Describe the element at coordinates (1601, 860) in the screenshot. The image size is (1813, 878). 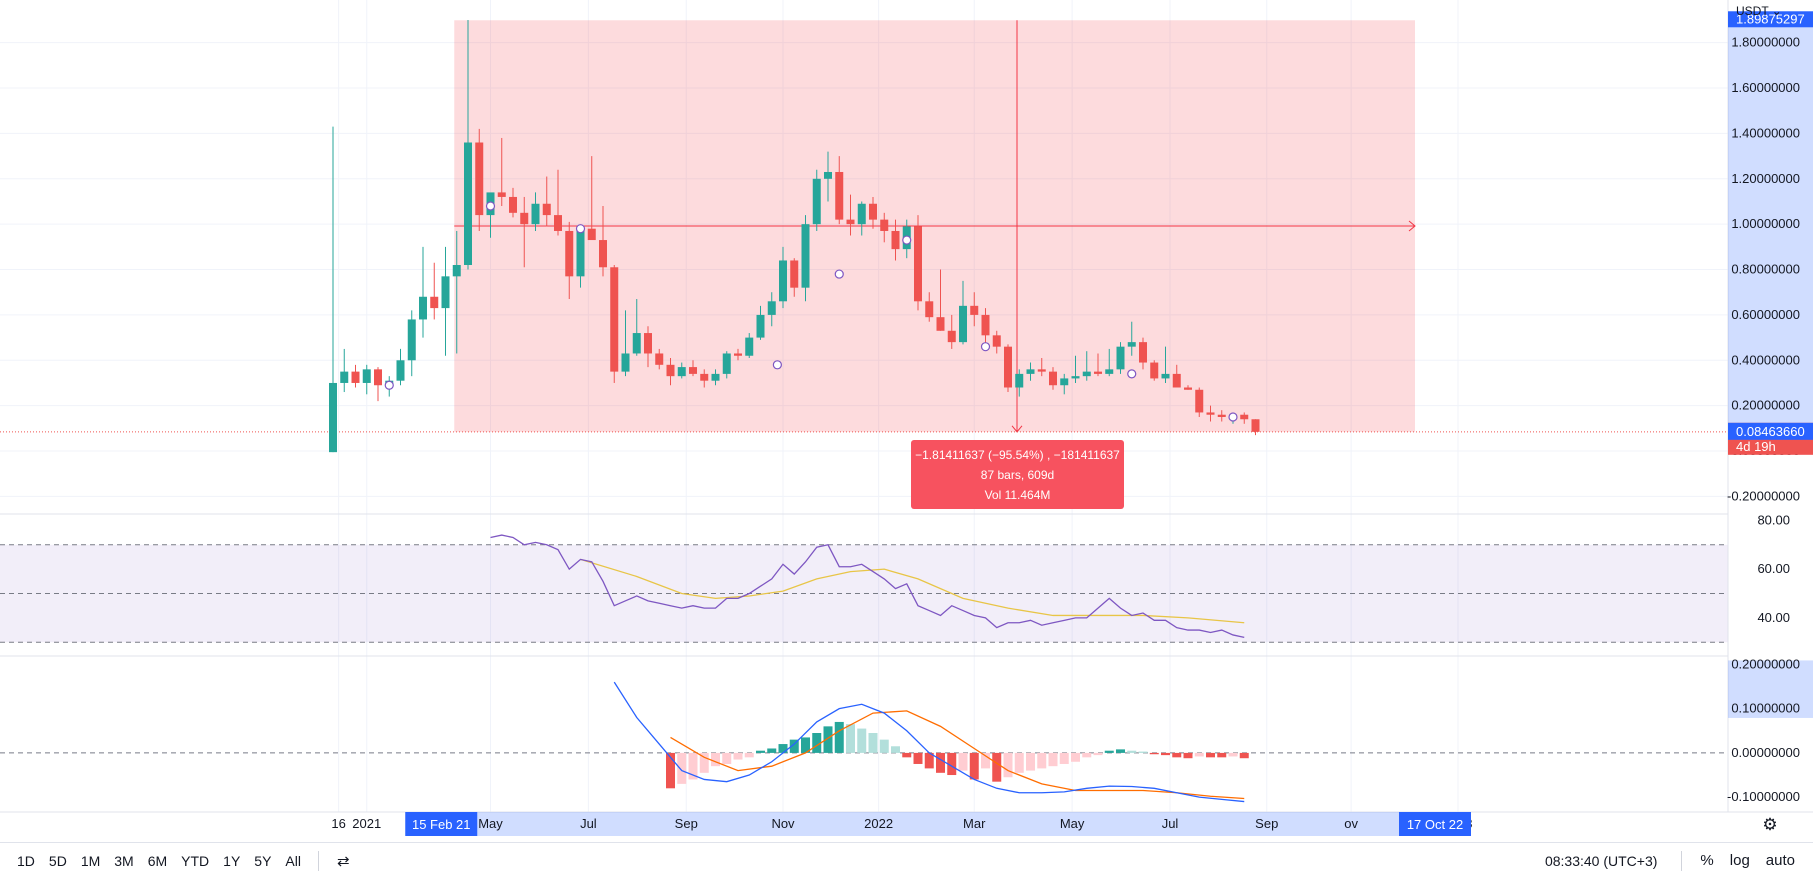
I see `clock: 08:33:40 (UTC+3)` at that location.